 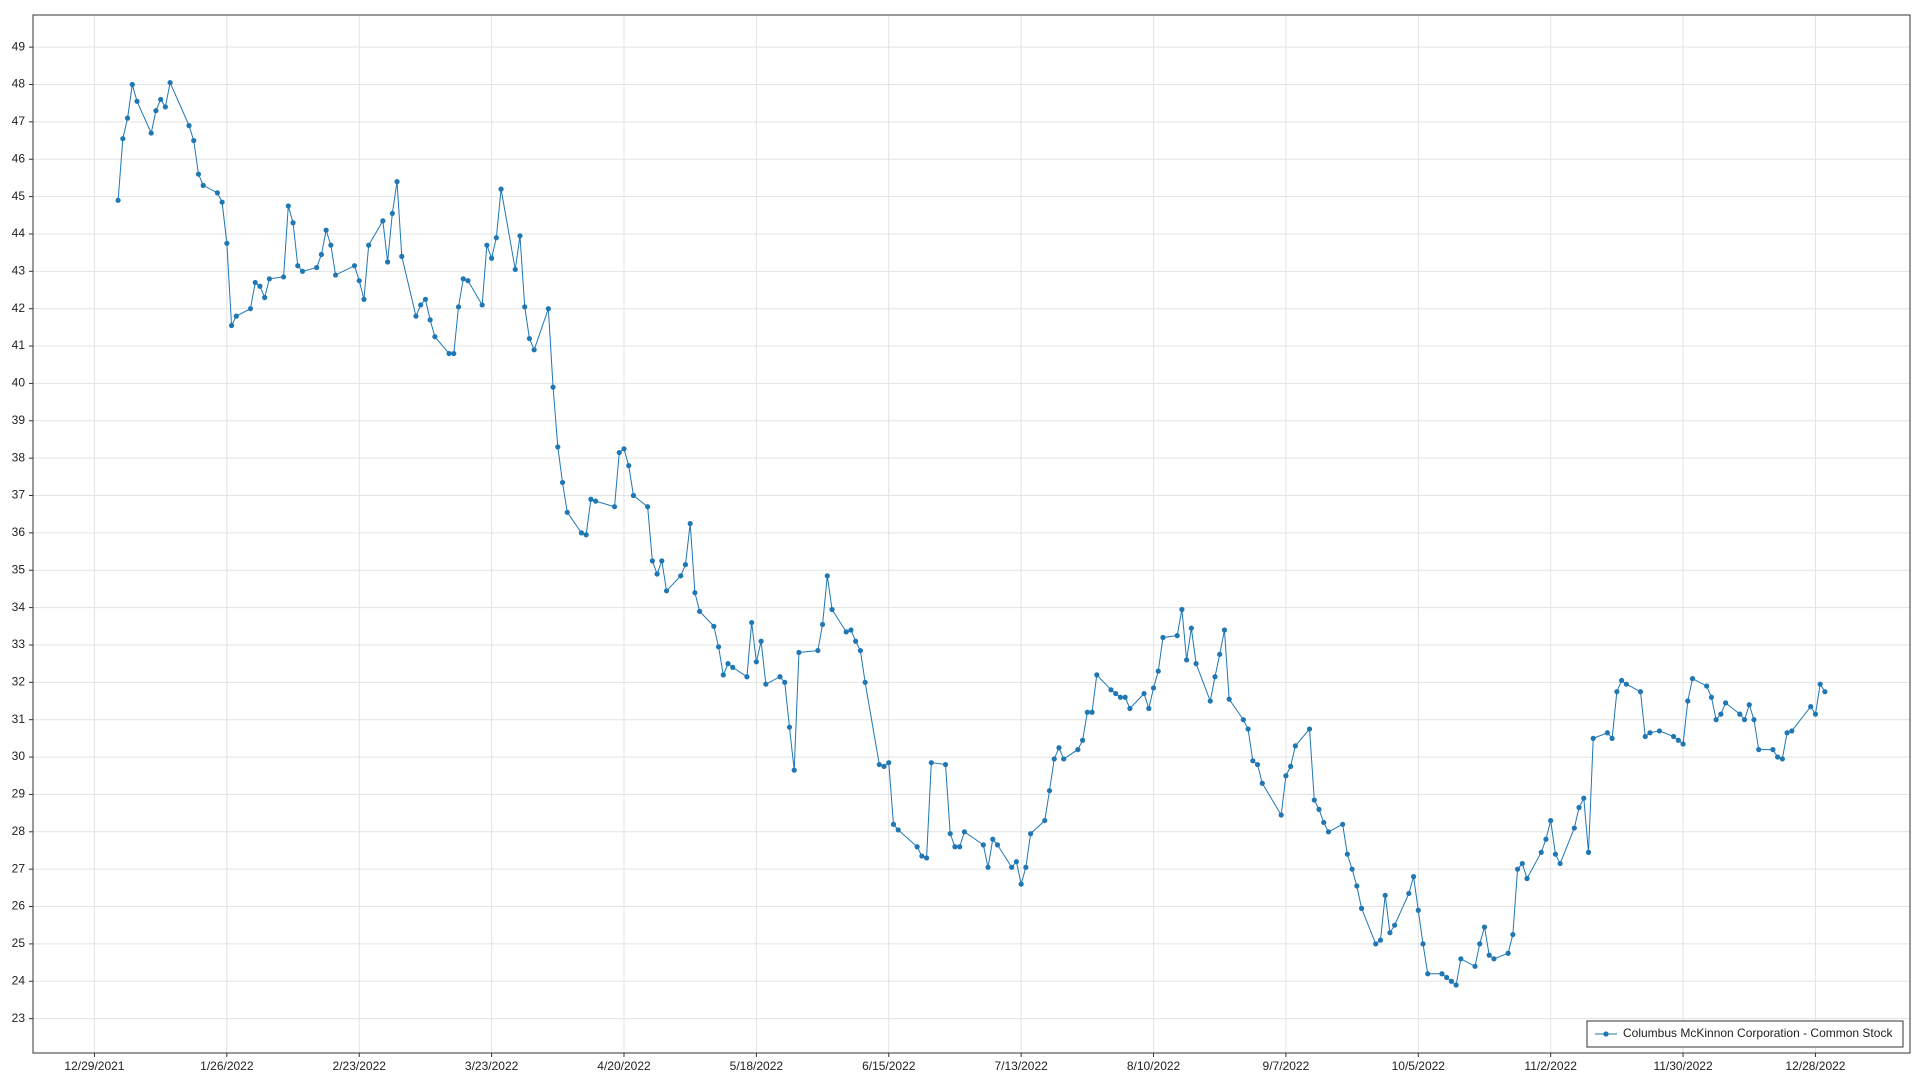 I want to click on y-tick-label: 37, so click(x=19, y=495).